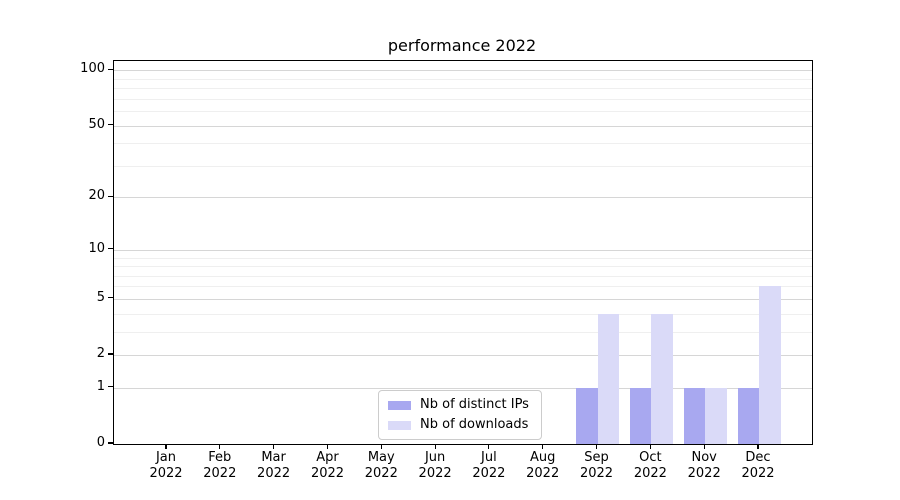 The width and height of the screenshot is (900, 500). What do you see at coordinates (543, 465) in the screenshot?
I see `x-tick-label: Aug 2022` at bounding box center [543, 465].